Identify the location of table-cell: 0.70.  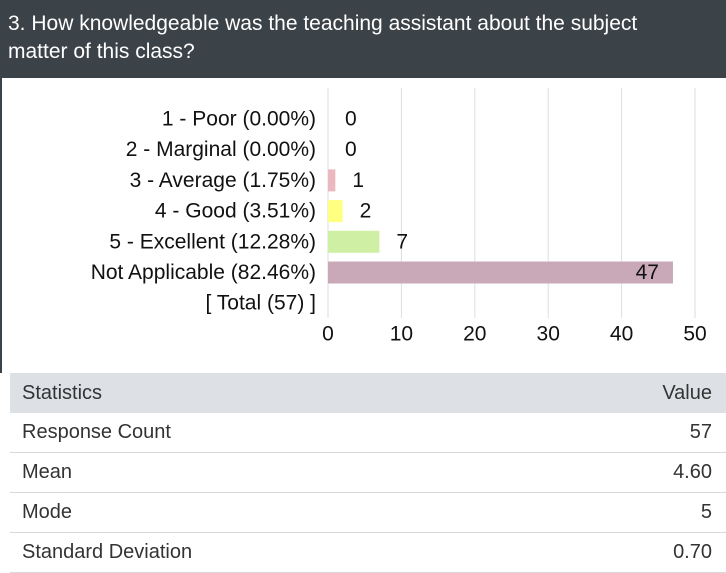
(692, 552).